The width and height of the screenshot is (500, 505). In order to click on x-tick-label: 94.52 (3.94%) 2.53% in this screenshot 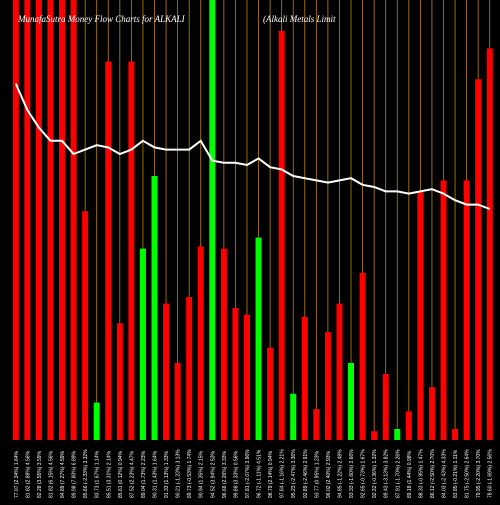, I will do `click(213, 474)`.